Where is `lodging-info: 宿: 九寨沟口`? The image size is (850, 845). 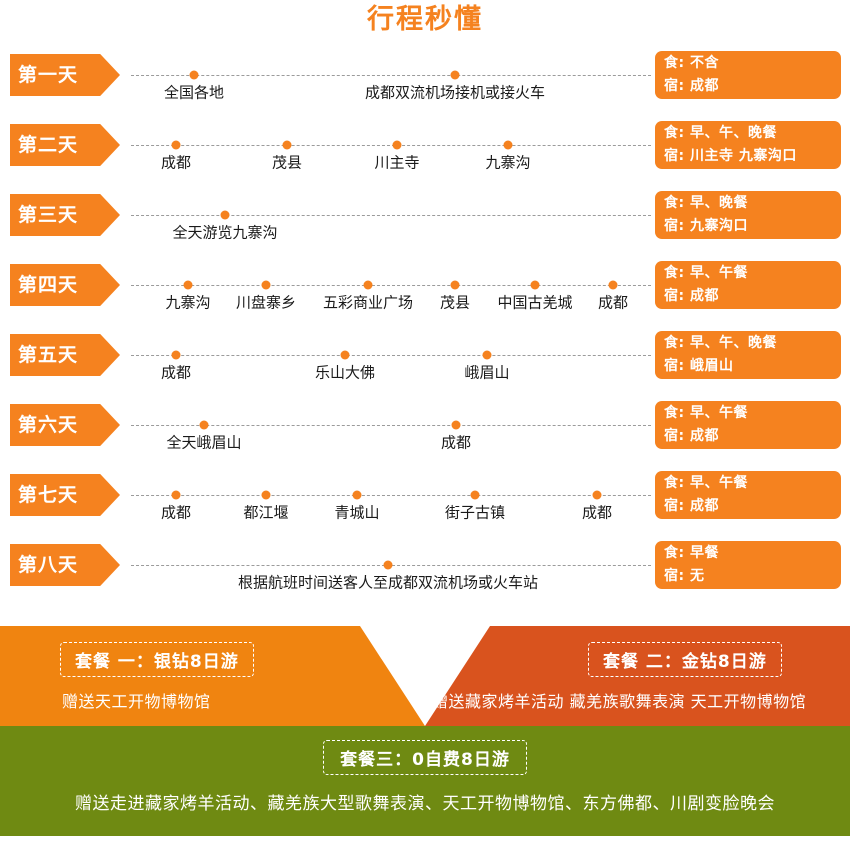
lodging-info: 宿: 九寨沟口 is located at coordinates (706, 226).